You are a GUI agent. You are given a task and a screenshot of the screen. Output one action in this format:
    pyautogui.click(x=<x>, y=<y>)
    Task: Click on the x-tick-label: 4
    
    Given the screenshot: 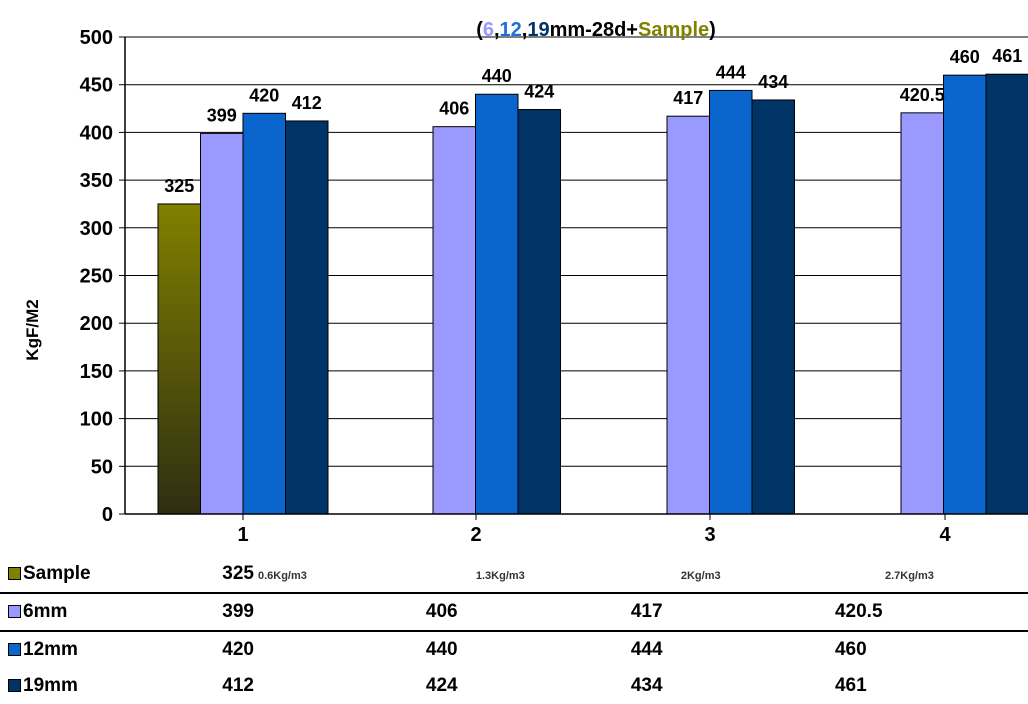 What is the action you would take?
    pyautogui.click(x=945, y=535)
    